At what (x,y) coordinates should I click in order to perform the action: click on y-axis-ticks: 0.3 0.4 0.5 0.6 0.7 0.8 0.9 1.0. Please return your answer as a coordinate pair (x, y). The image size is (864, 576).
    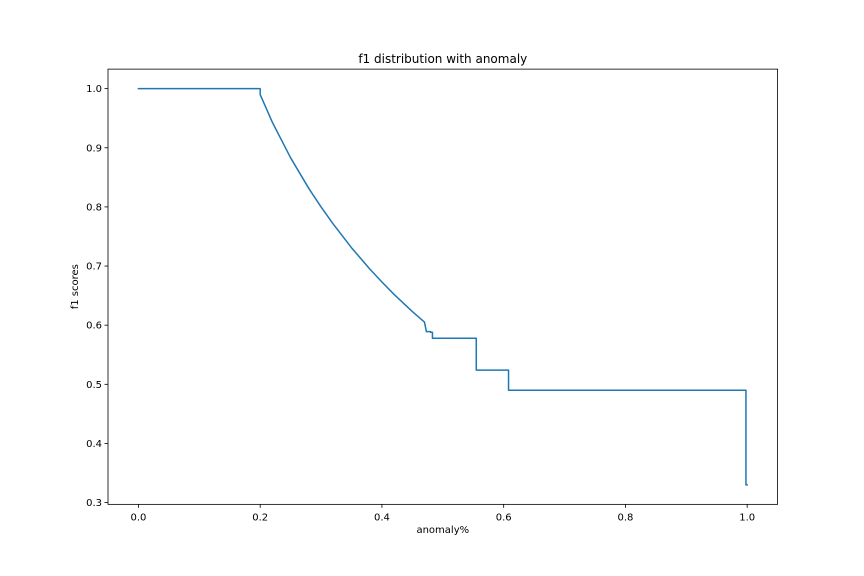
    Looking at the image, I should click on (97, 296).